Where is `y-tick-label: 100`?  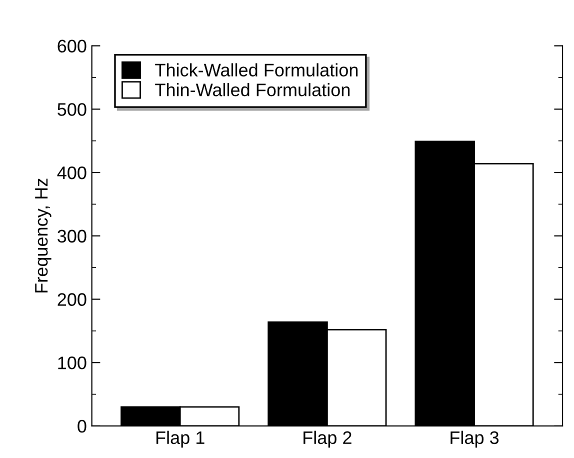
y-tick-label: 100 is located at coordinates (72, 363).